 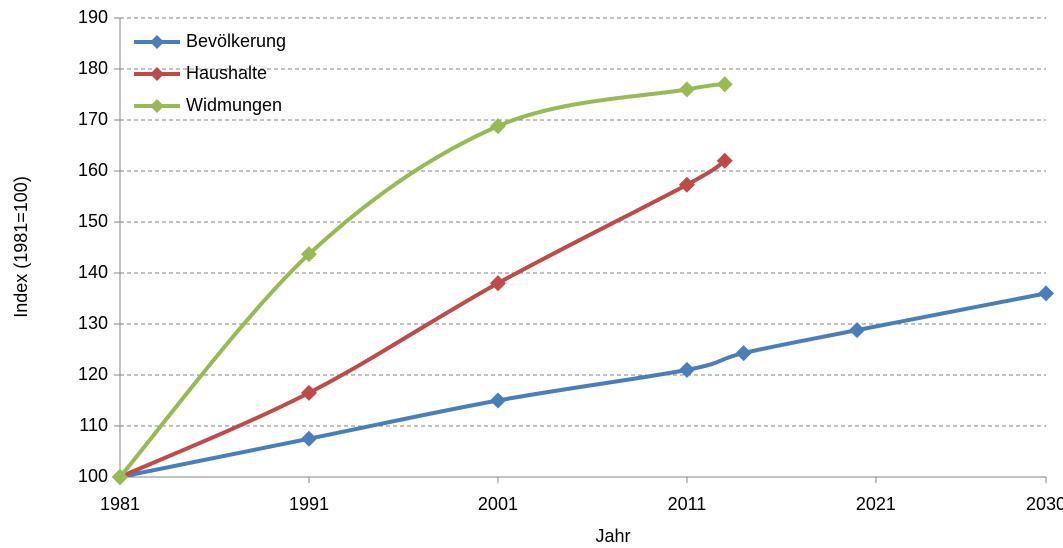 What do you see at coordinates (93, 170) in the screenshot?
I see `y-tick-label: 160` at bounding box center [93, 170].